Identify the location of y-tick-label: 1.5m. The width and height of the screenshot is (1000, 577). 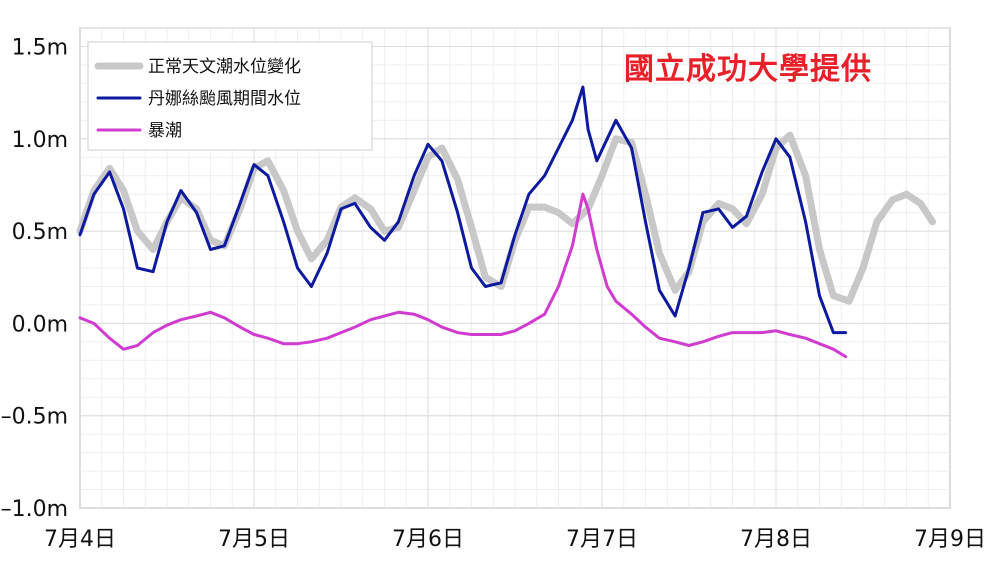
(40, 47).